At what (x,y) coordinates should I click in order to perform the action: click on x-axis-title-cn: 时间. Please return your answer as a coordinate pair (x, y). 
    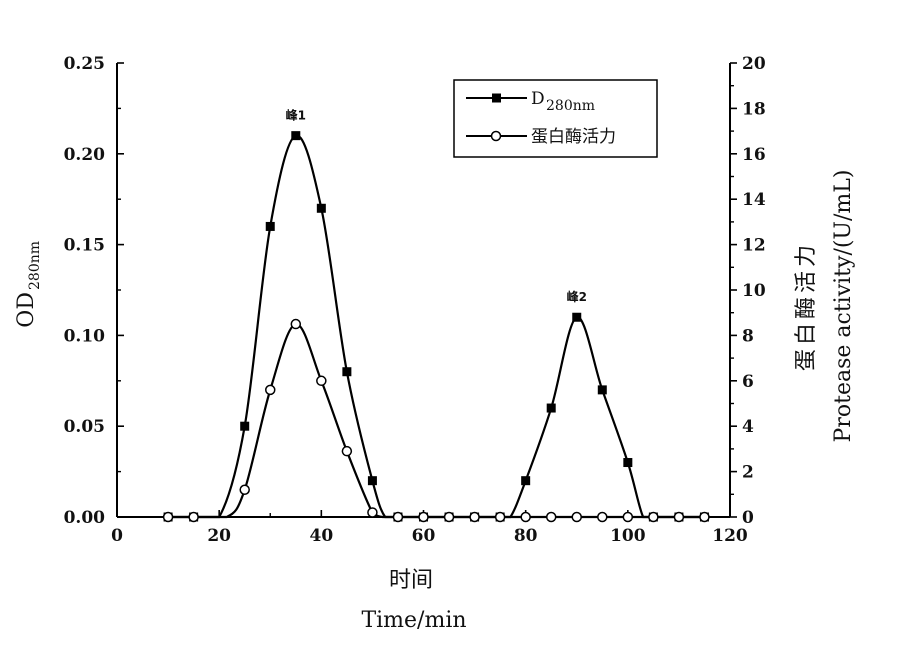
    Looking at the image, I should click on (411, 580).